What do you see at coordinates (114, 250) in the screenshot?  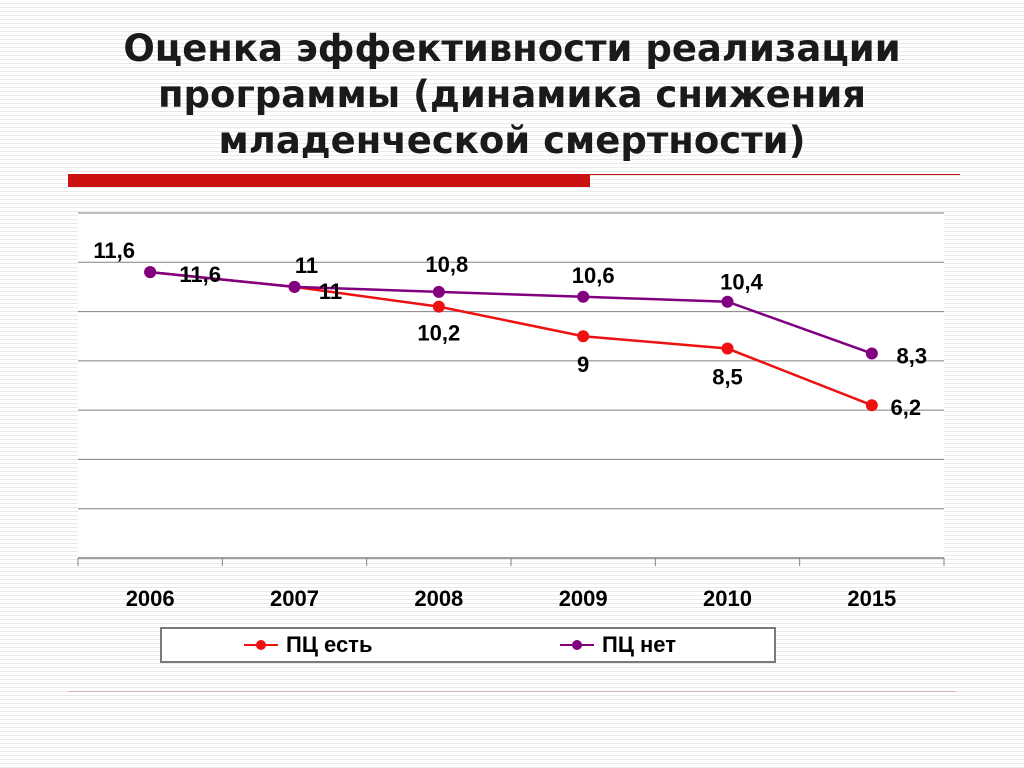 I see `data-label-series-1: 11,6` at bounding box center [114, 250].